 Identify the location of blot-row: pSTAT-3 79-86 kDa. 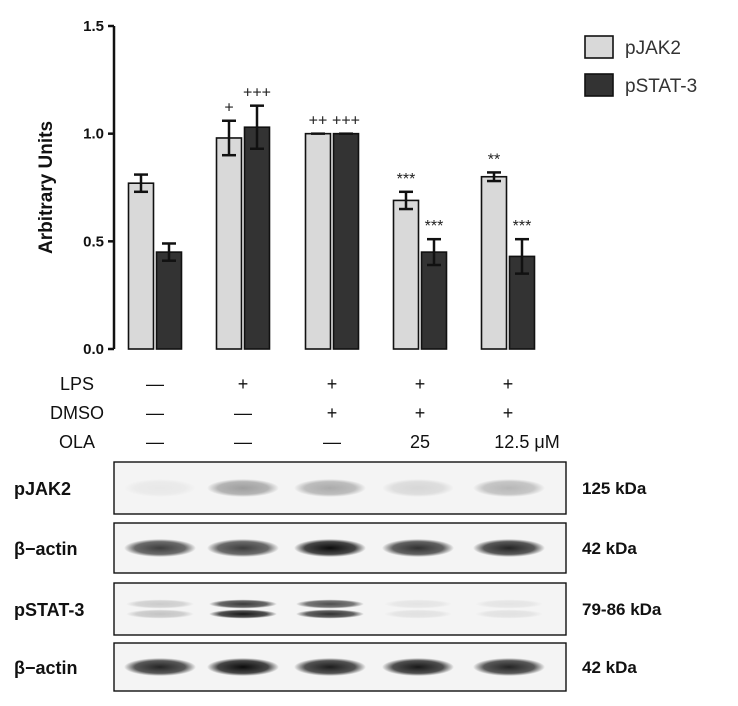
(338, 609).